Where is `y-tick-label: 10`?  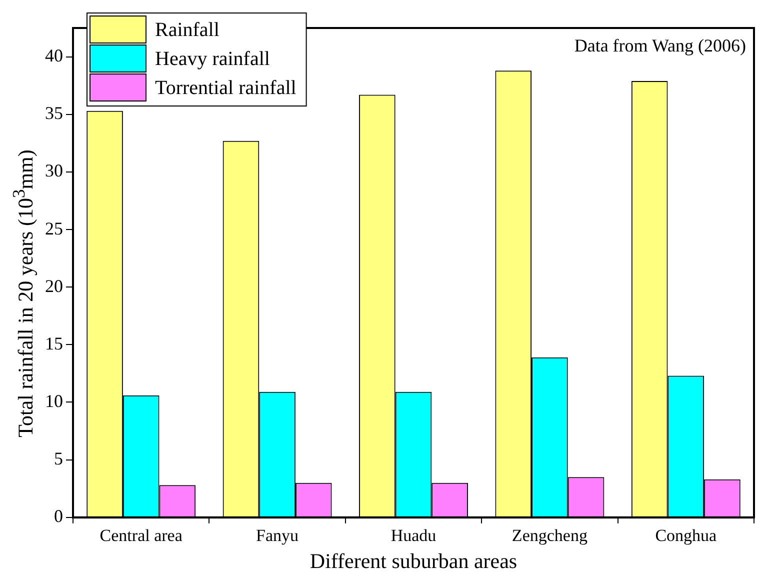
y-tick-label: 10 is located at coordinates (54, 400).